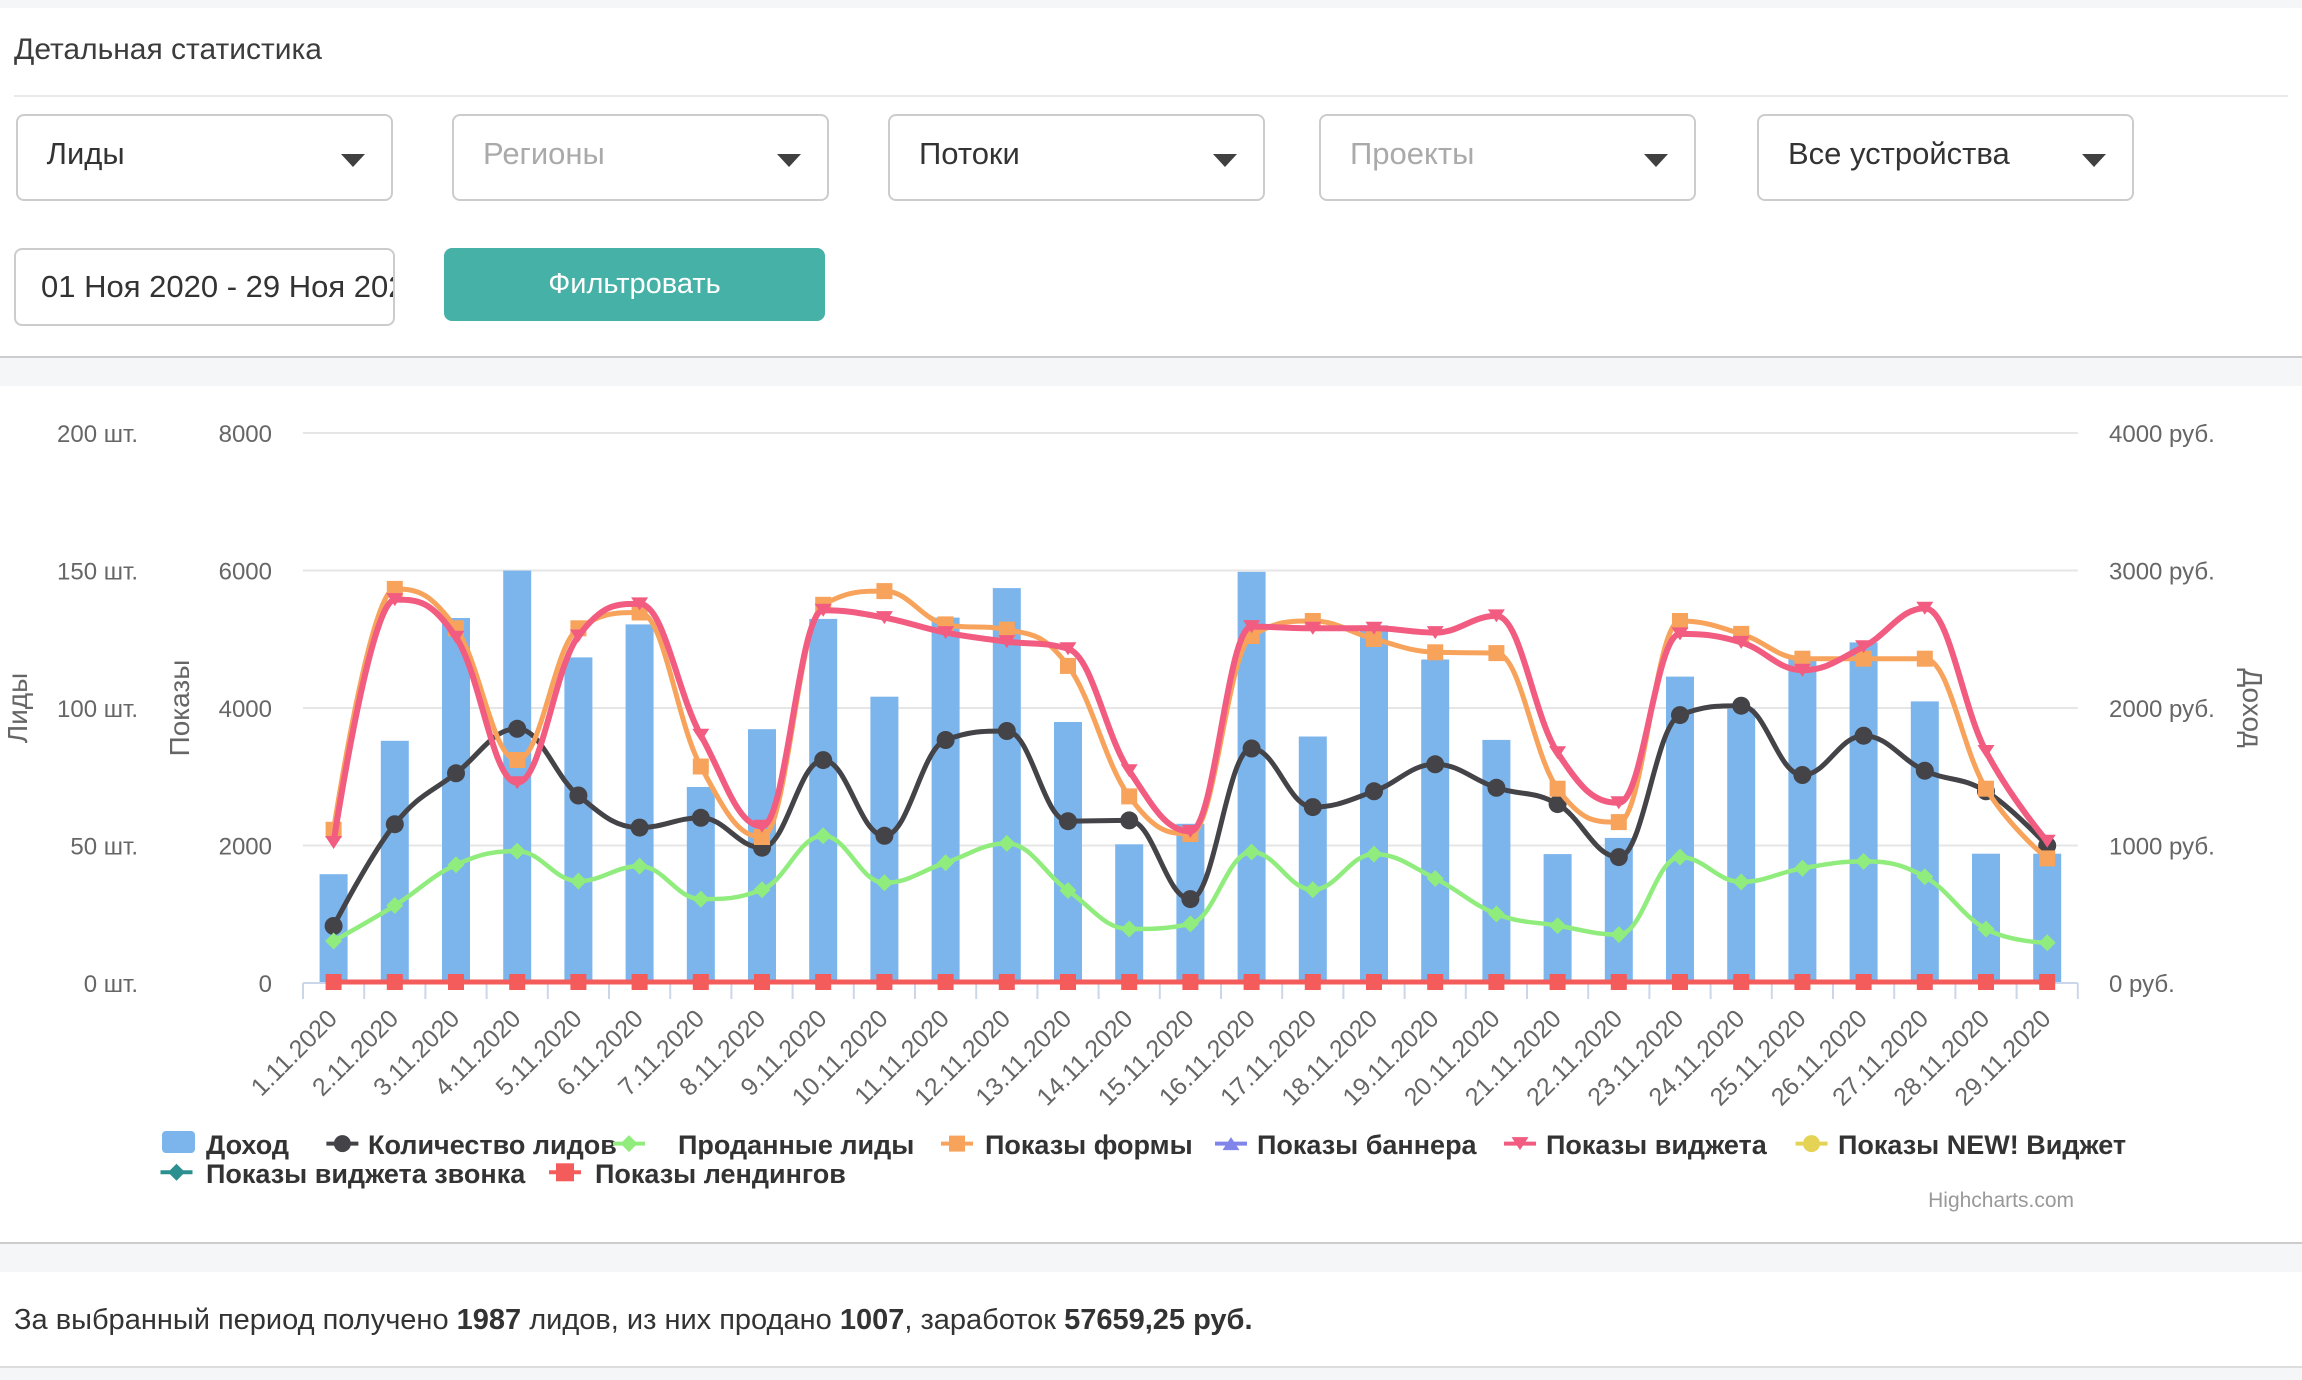 The image size is (2302, 1380). Describe the element at coordinates (2142, 984) in the screenshot. I see `svg-text: 0 руб.` at that location.